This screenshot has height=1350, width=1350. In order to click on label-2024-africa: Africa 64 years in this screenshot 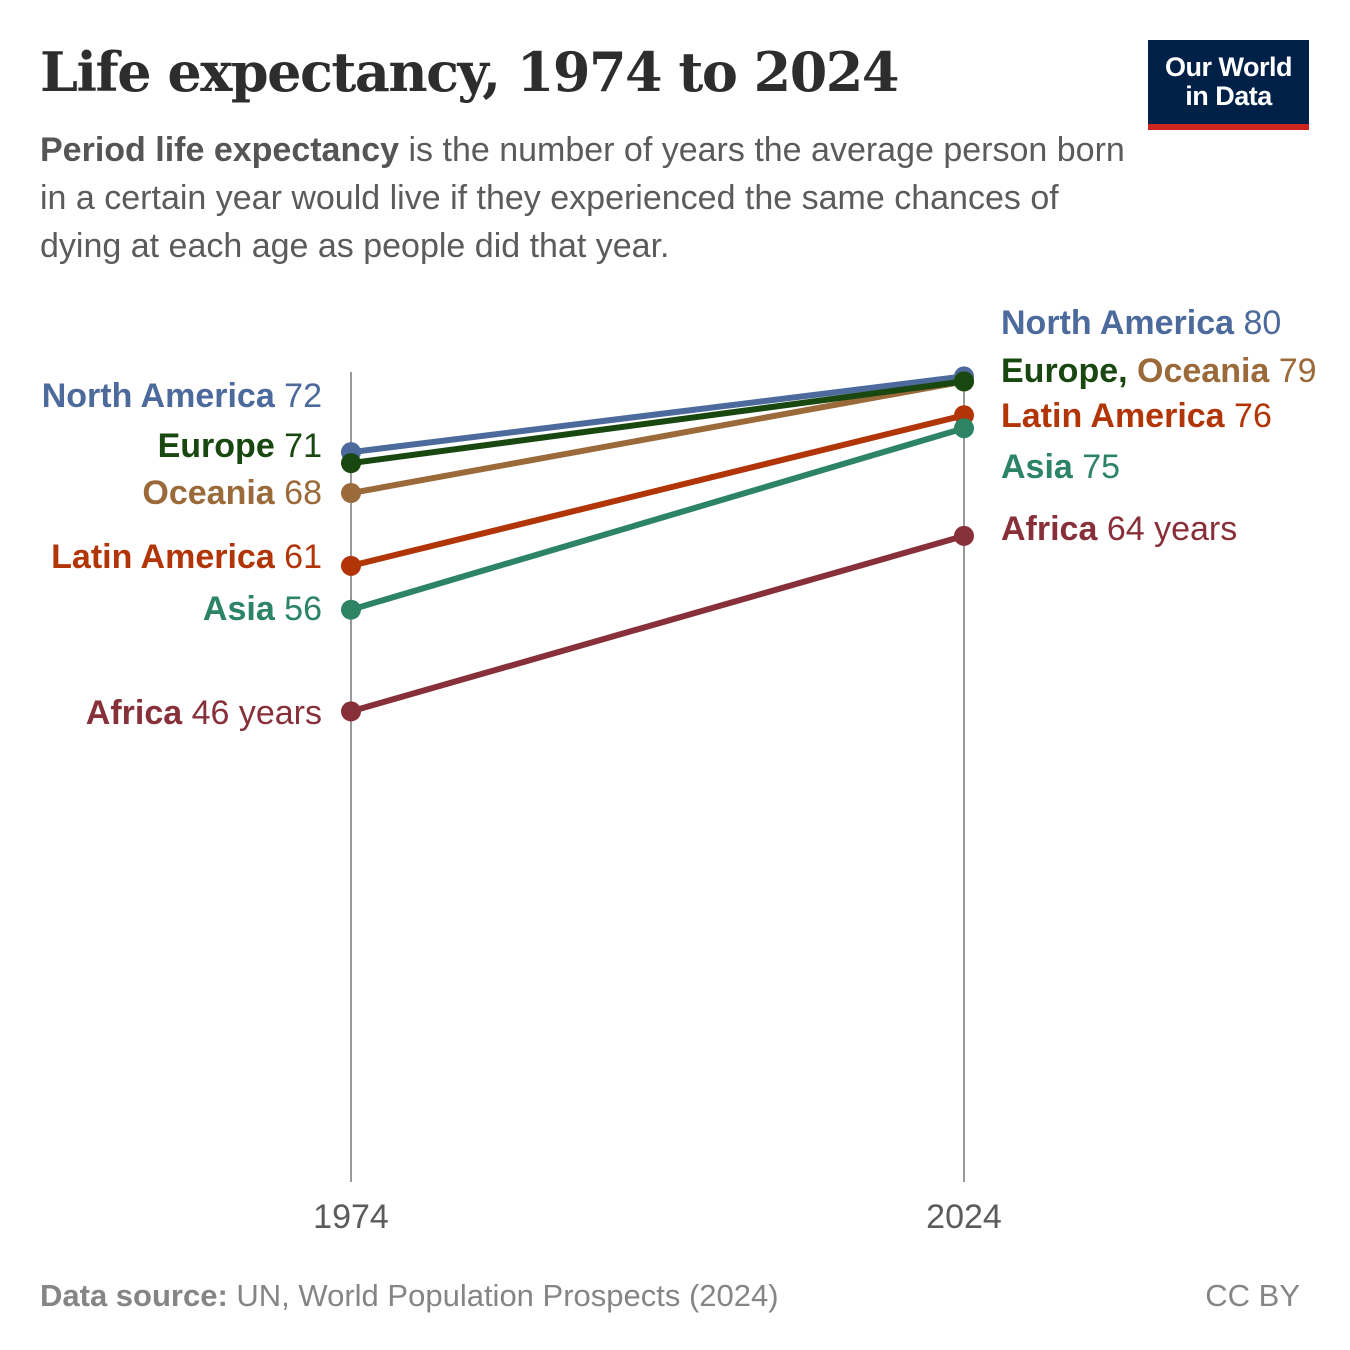, I will do `click(1119, 529)`.